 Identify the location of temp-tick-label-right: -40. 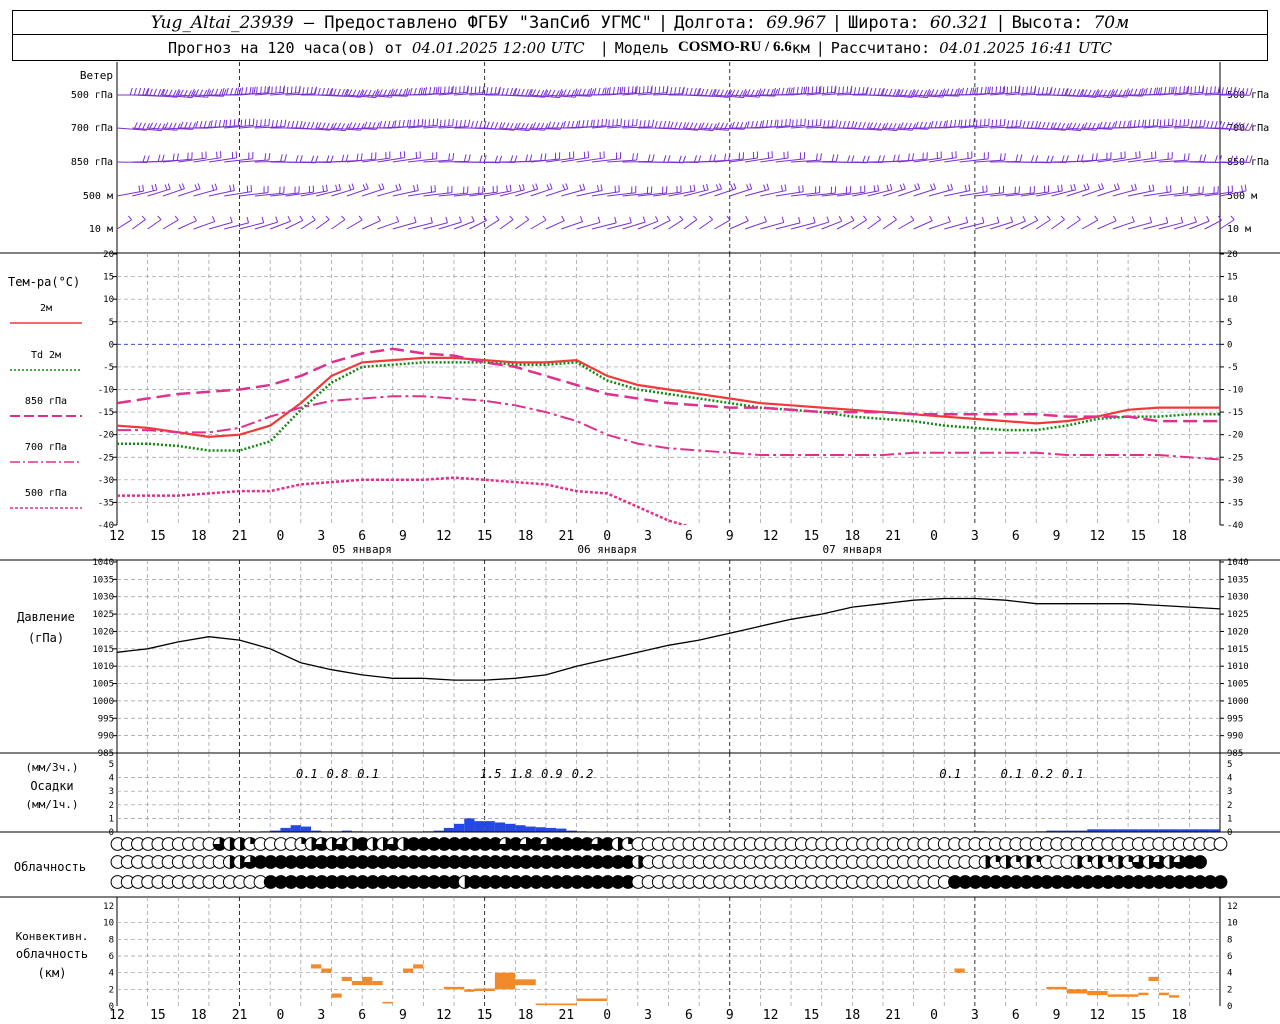
(1235, 526).